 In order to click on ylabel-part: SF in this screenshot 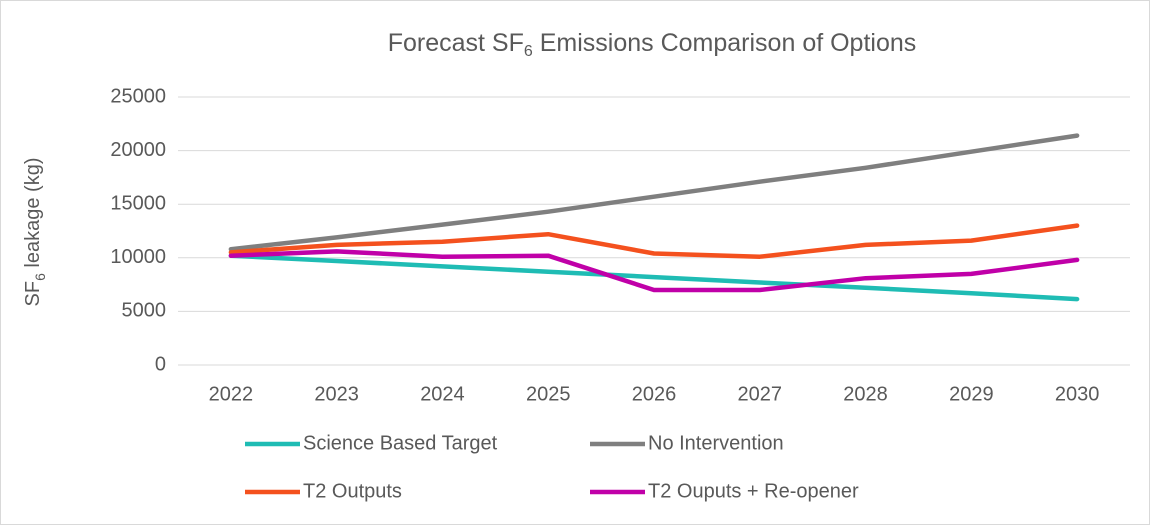, I will do `click(33, 294)`.